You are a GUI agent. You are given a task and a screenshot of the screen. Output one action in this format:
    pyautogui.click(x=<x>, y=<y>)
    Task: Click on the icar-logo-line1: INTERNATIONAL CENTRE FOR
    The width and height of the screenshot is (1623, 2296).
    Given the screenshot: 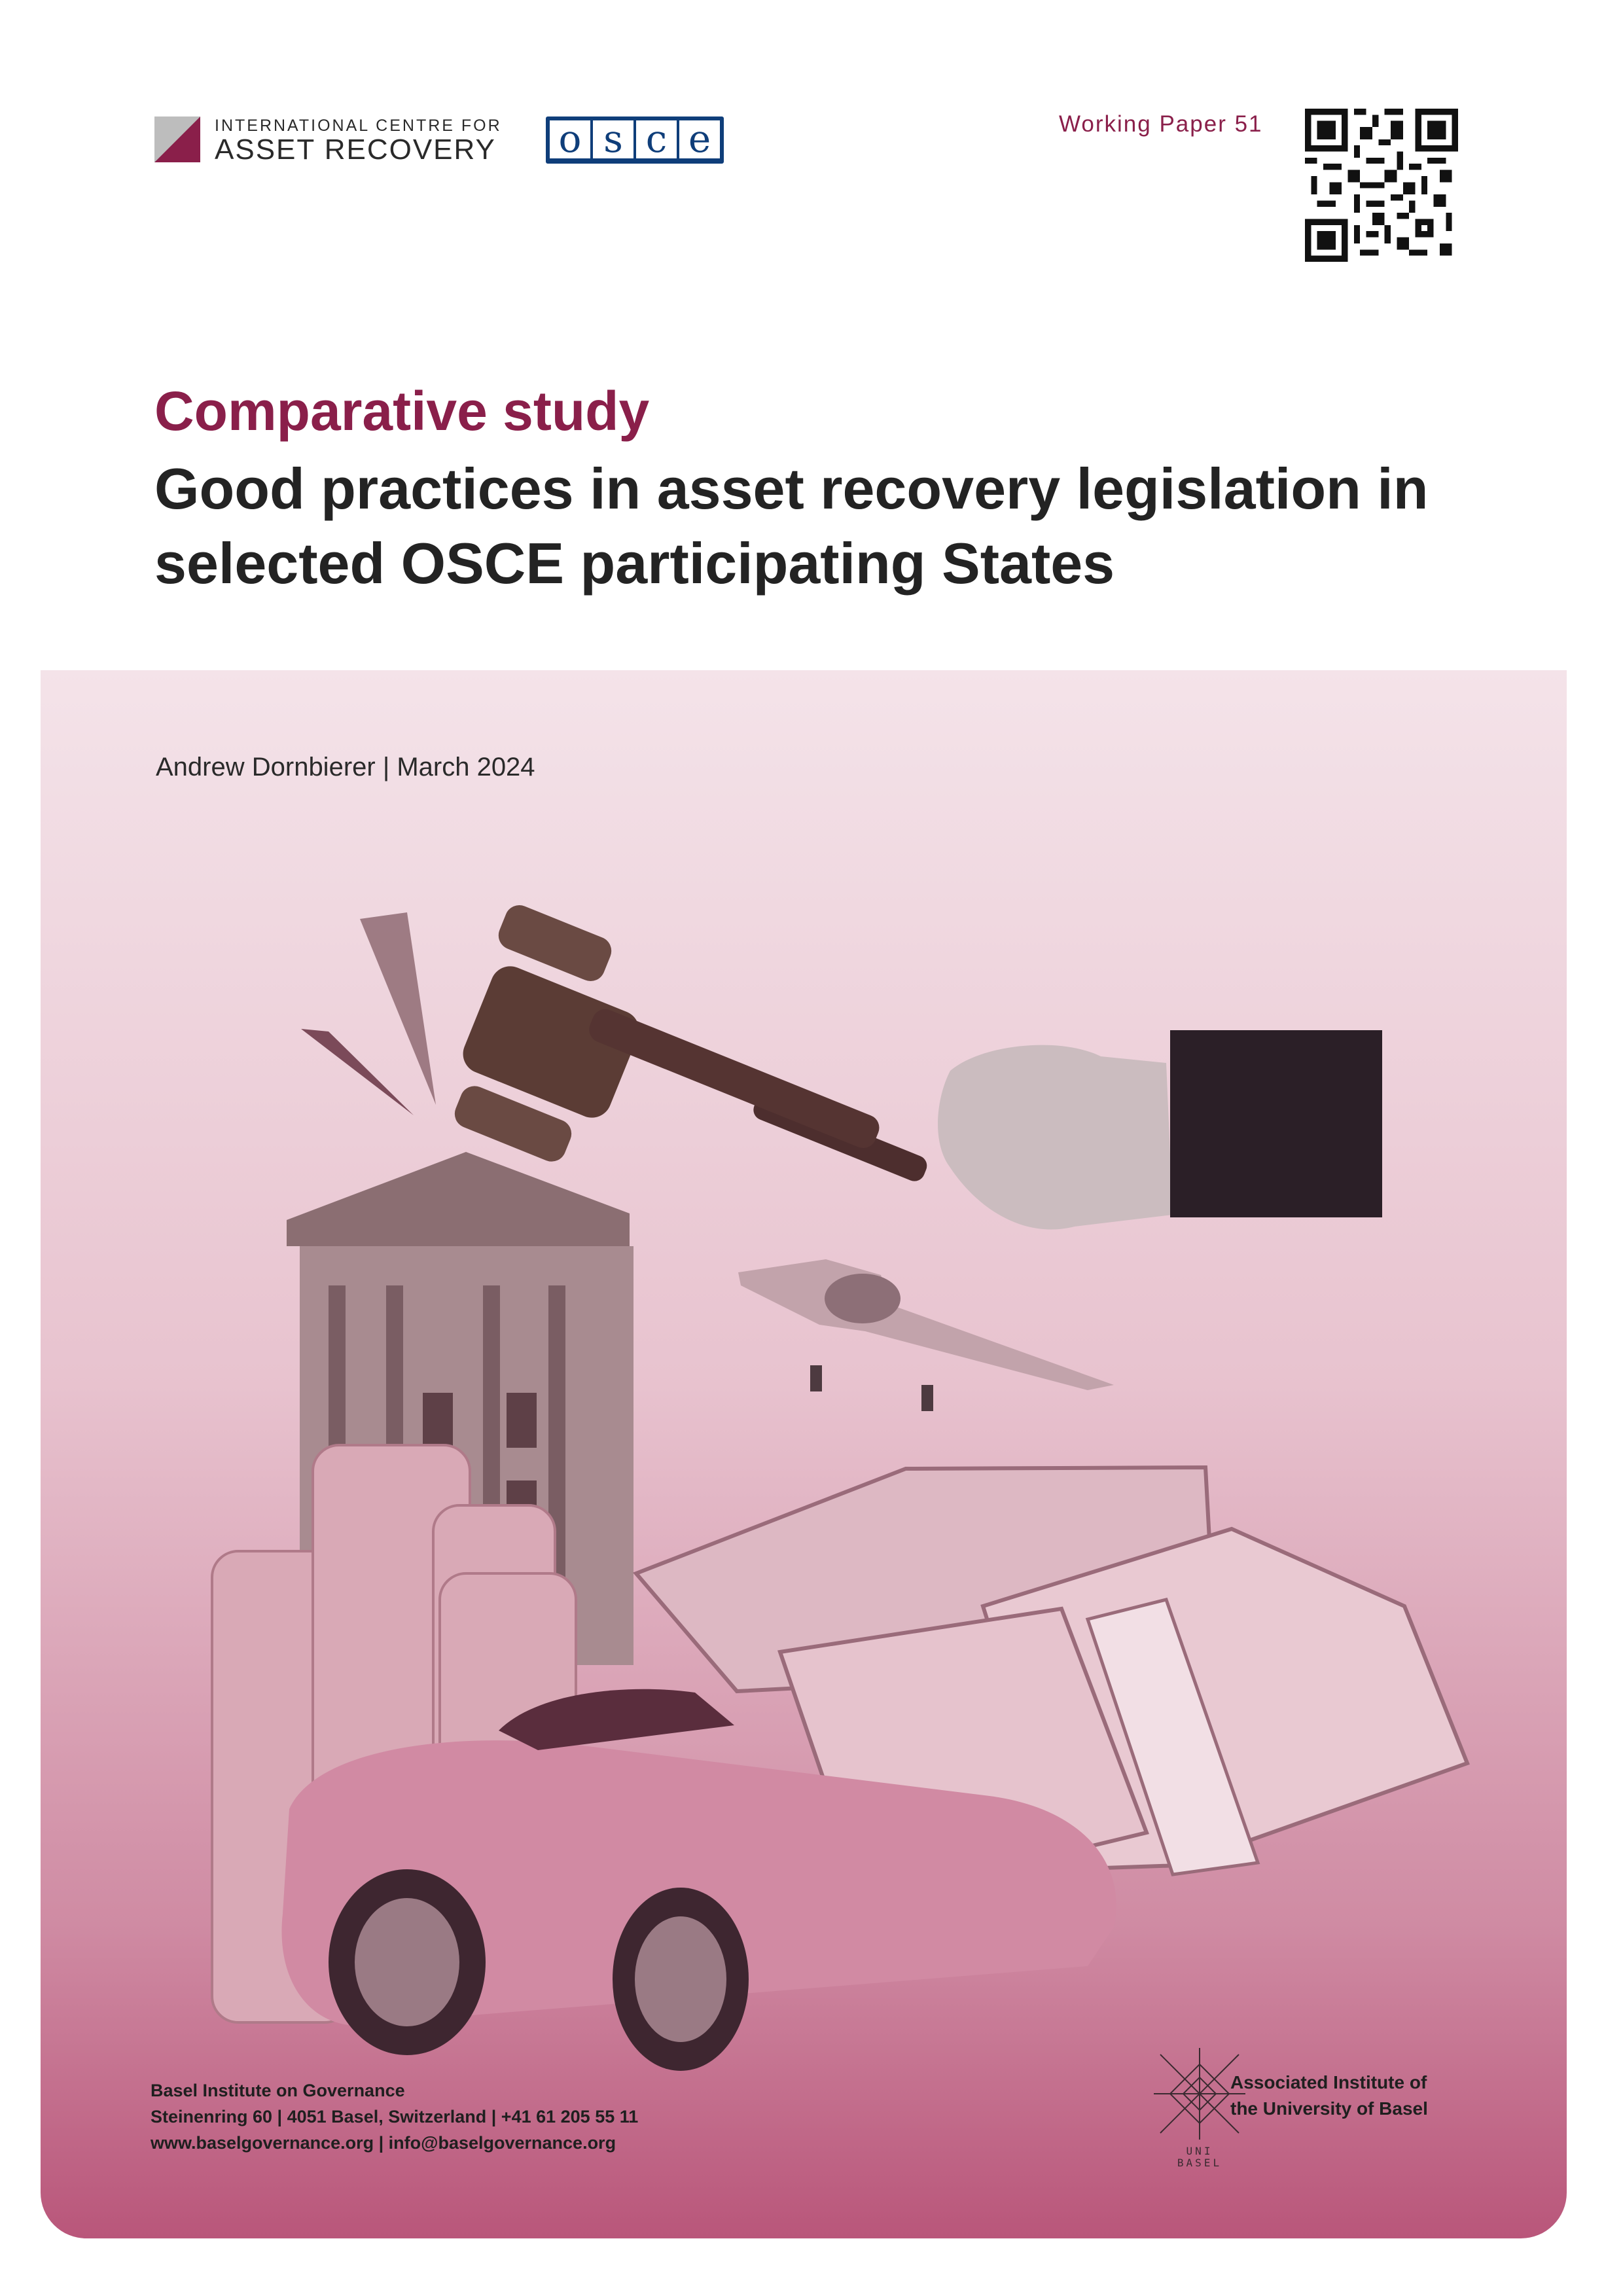 What is the action you would take?
    pyautogui.click(x=358, y=126)
    